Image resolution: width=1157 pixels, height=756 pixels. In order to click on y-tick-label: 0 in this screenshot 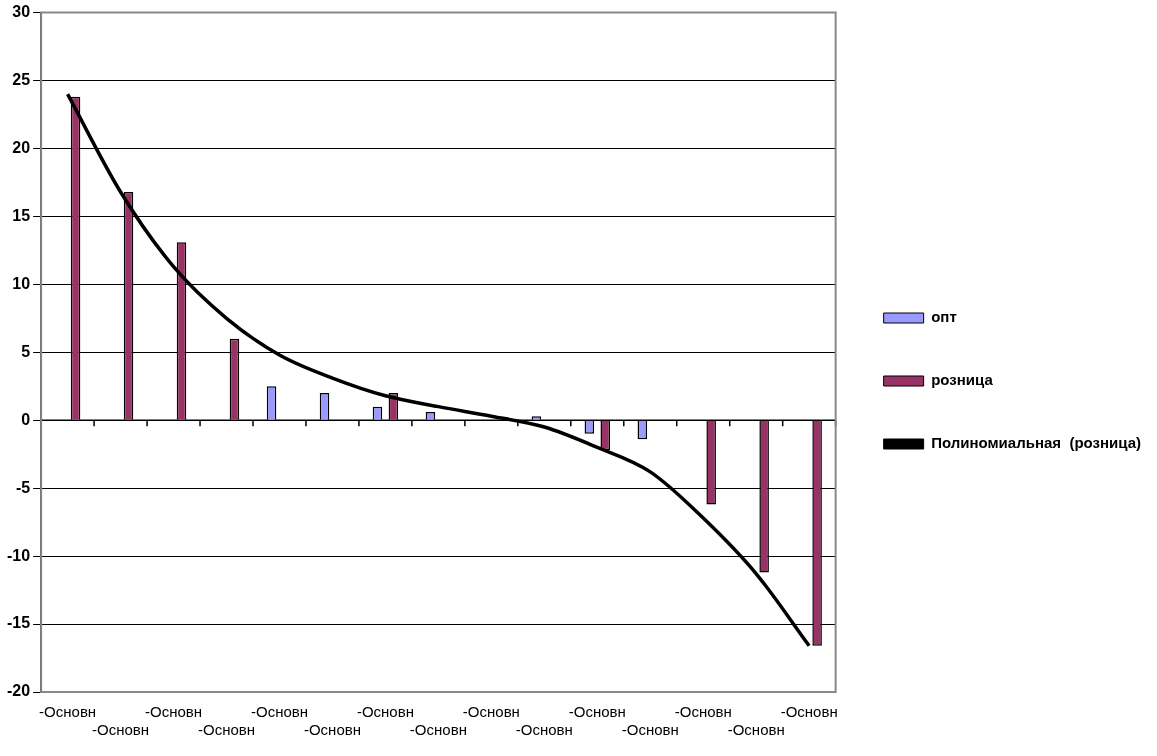, I will do `click(26, 419)`.